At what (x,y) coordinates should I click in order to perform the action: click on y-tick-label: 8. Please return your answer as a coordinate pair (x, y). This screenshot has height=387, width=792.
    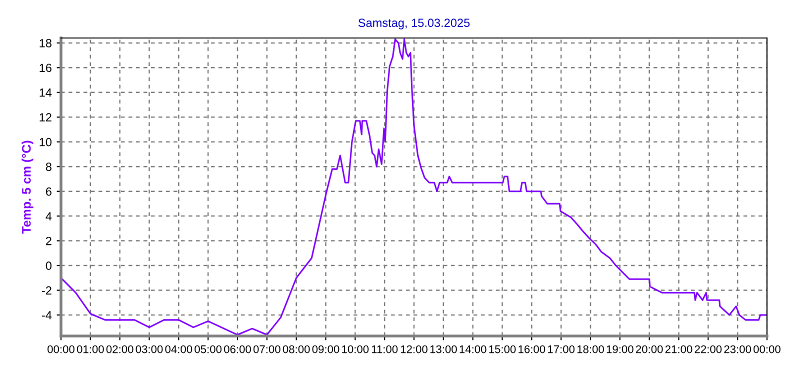
    Looking at the image, I should click on (49, 166).